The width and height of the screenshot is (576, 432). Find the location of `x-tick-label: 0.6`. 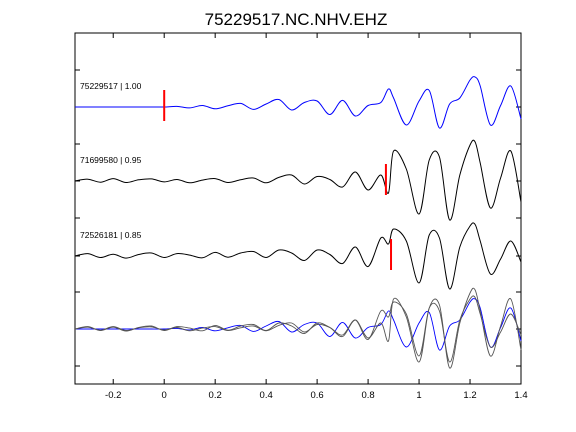

x-tick-label: 0.6 is located at coordinates (317, 395).